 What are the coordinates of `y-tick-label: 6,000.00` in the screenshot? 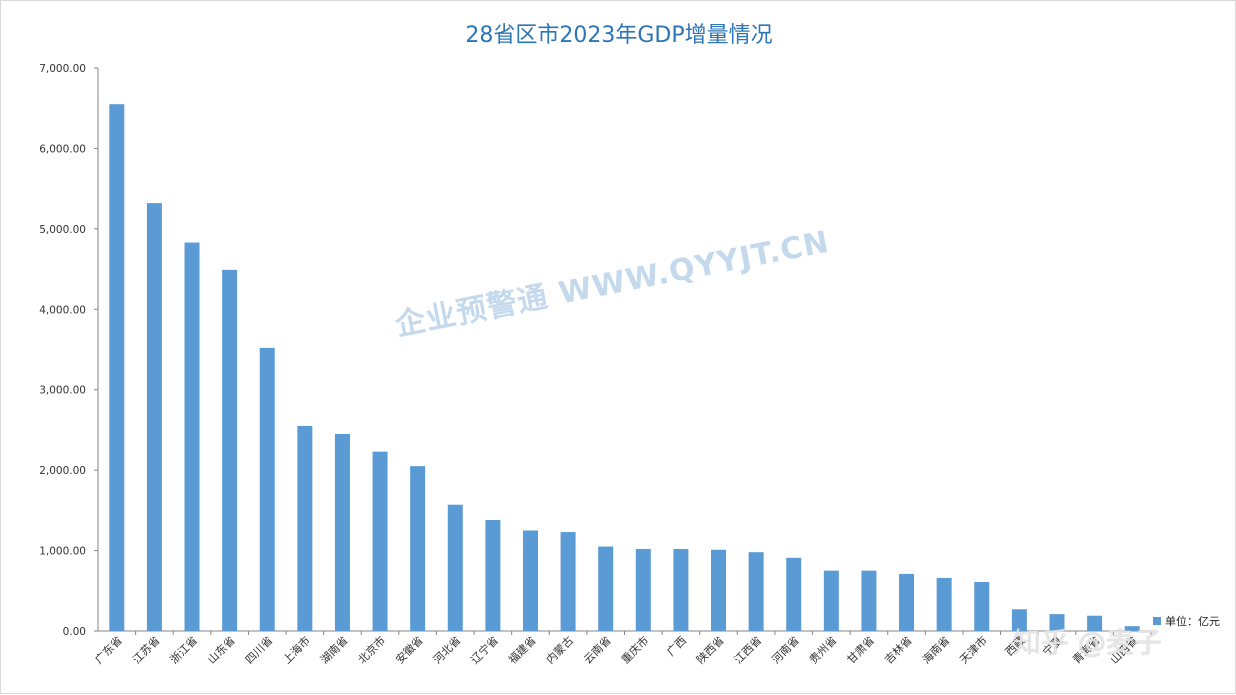 It's located at (62, 149).